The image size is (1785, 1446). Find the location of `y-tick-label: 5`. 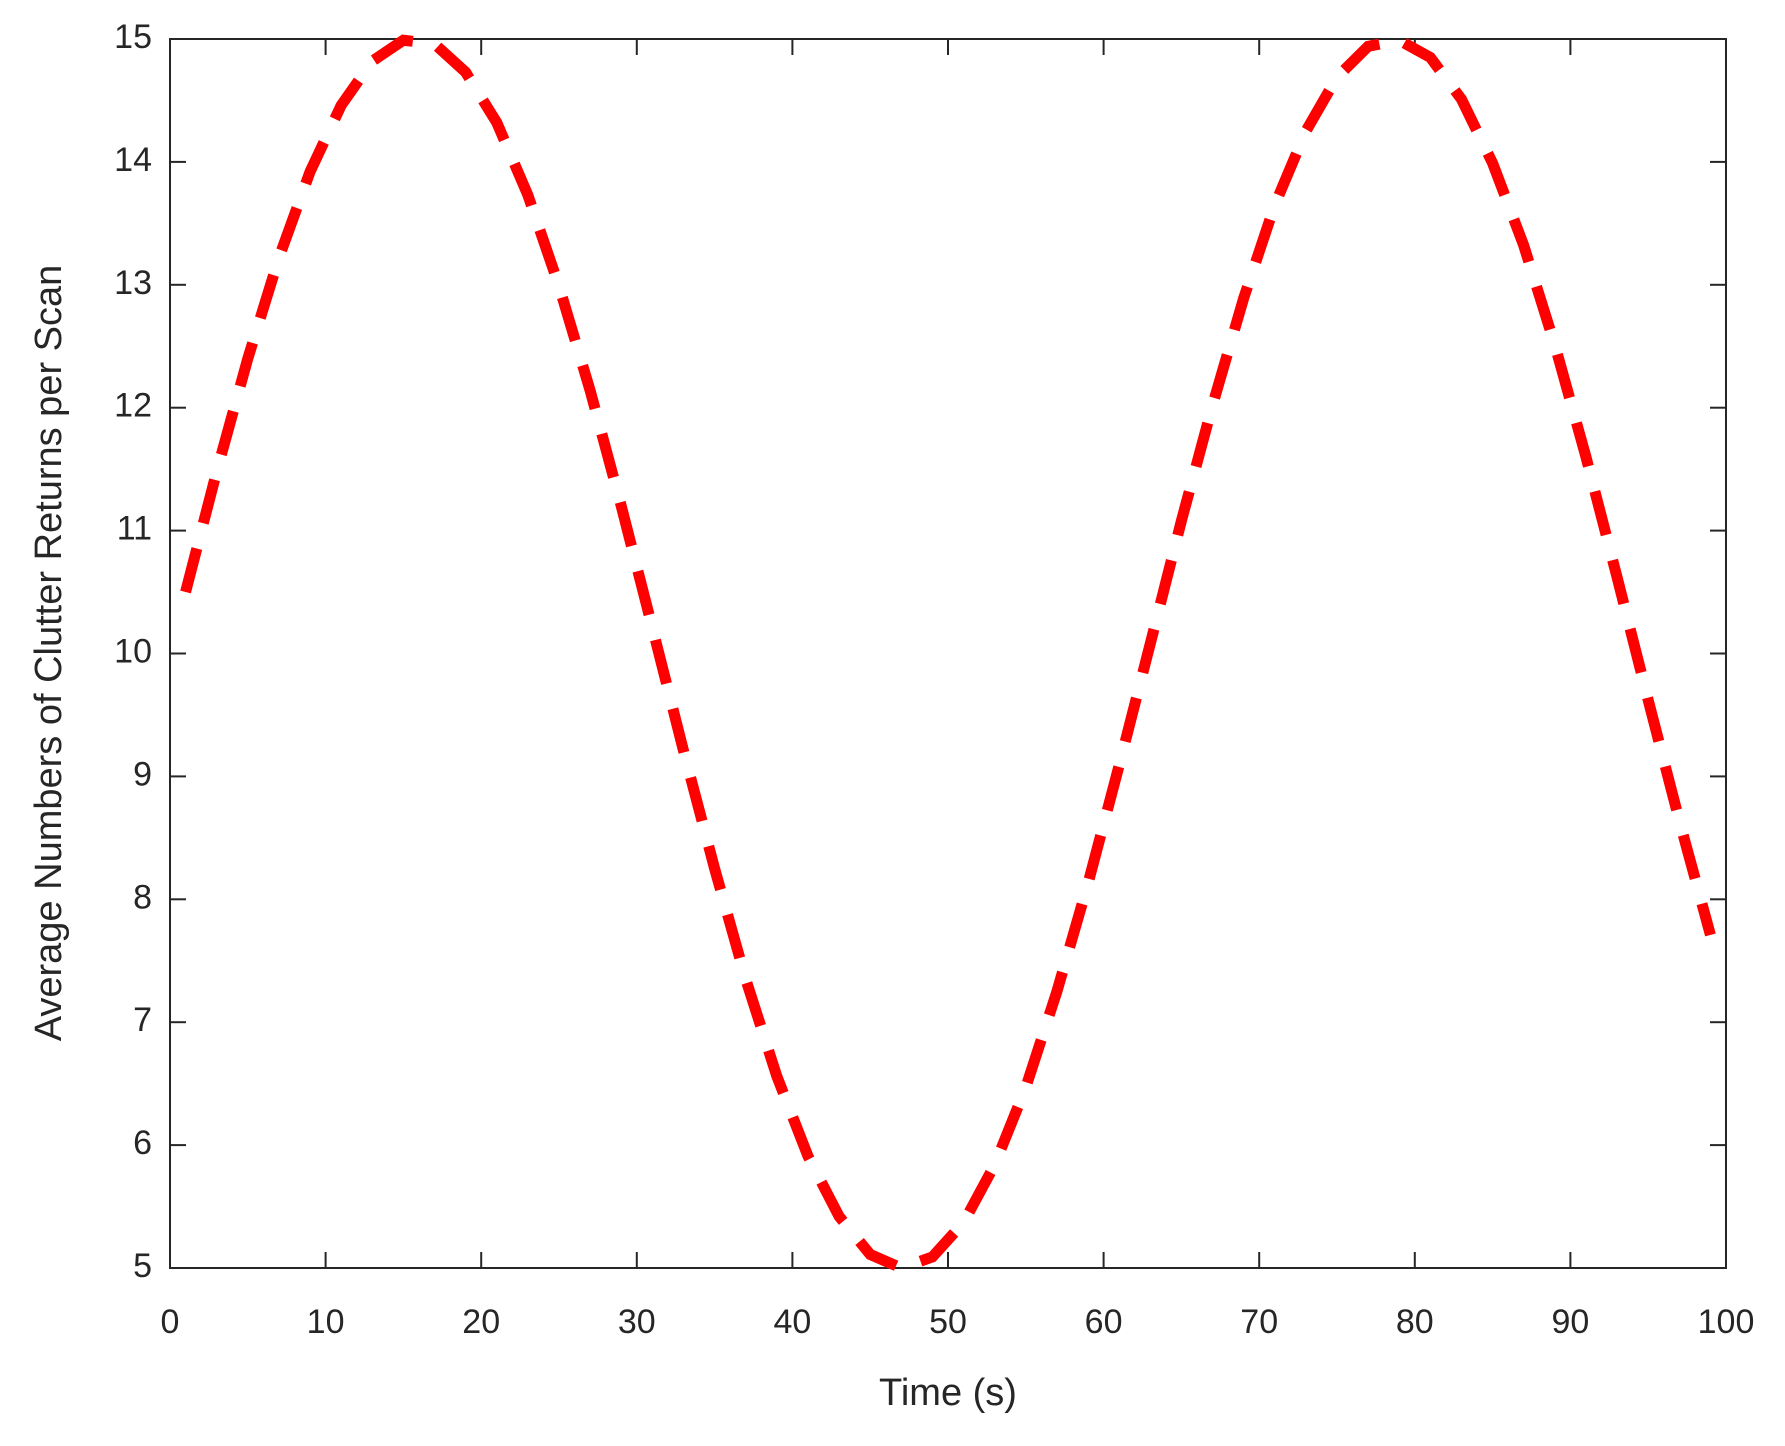

y-tick-label: 5 is located at coordinates (142, 1266).